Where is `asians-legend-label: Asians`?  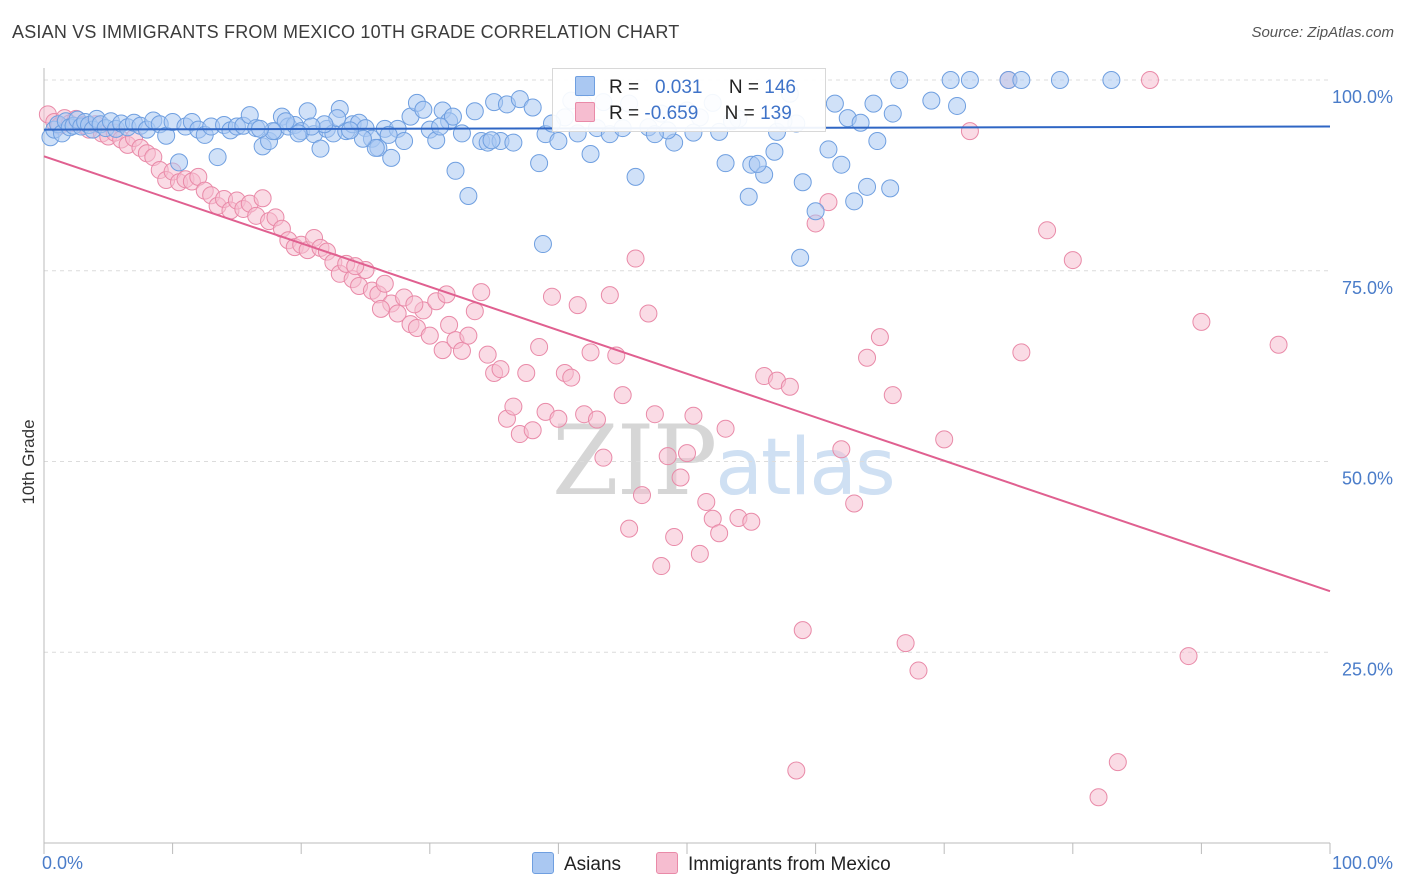
asians-legend-label: Asians is located at coordinates (593, 864).